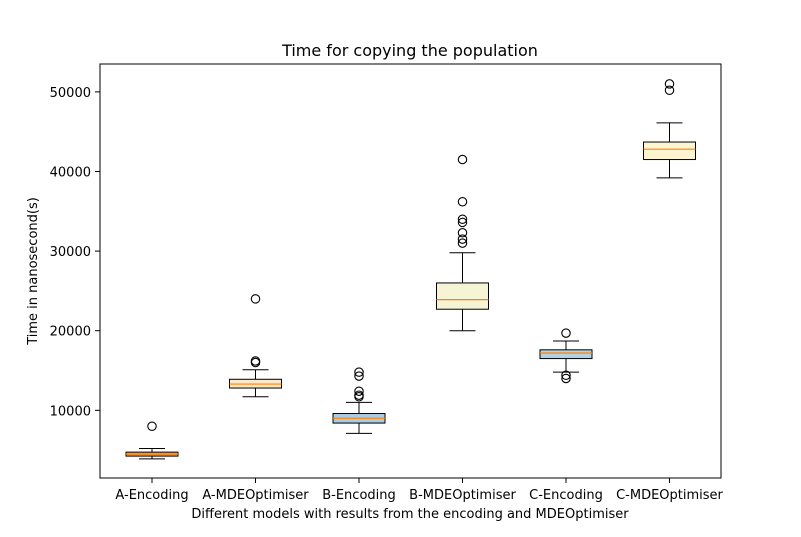 The width and height of the screenshot is (801, 537). I want to click on x-tick-label: B-MDEOptimiser, so click(462, 495).